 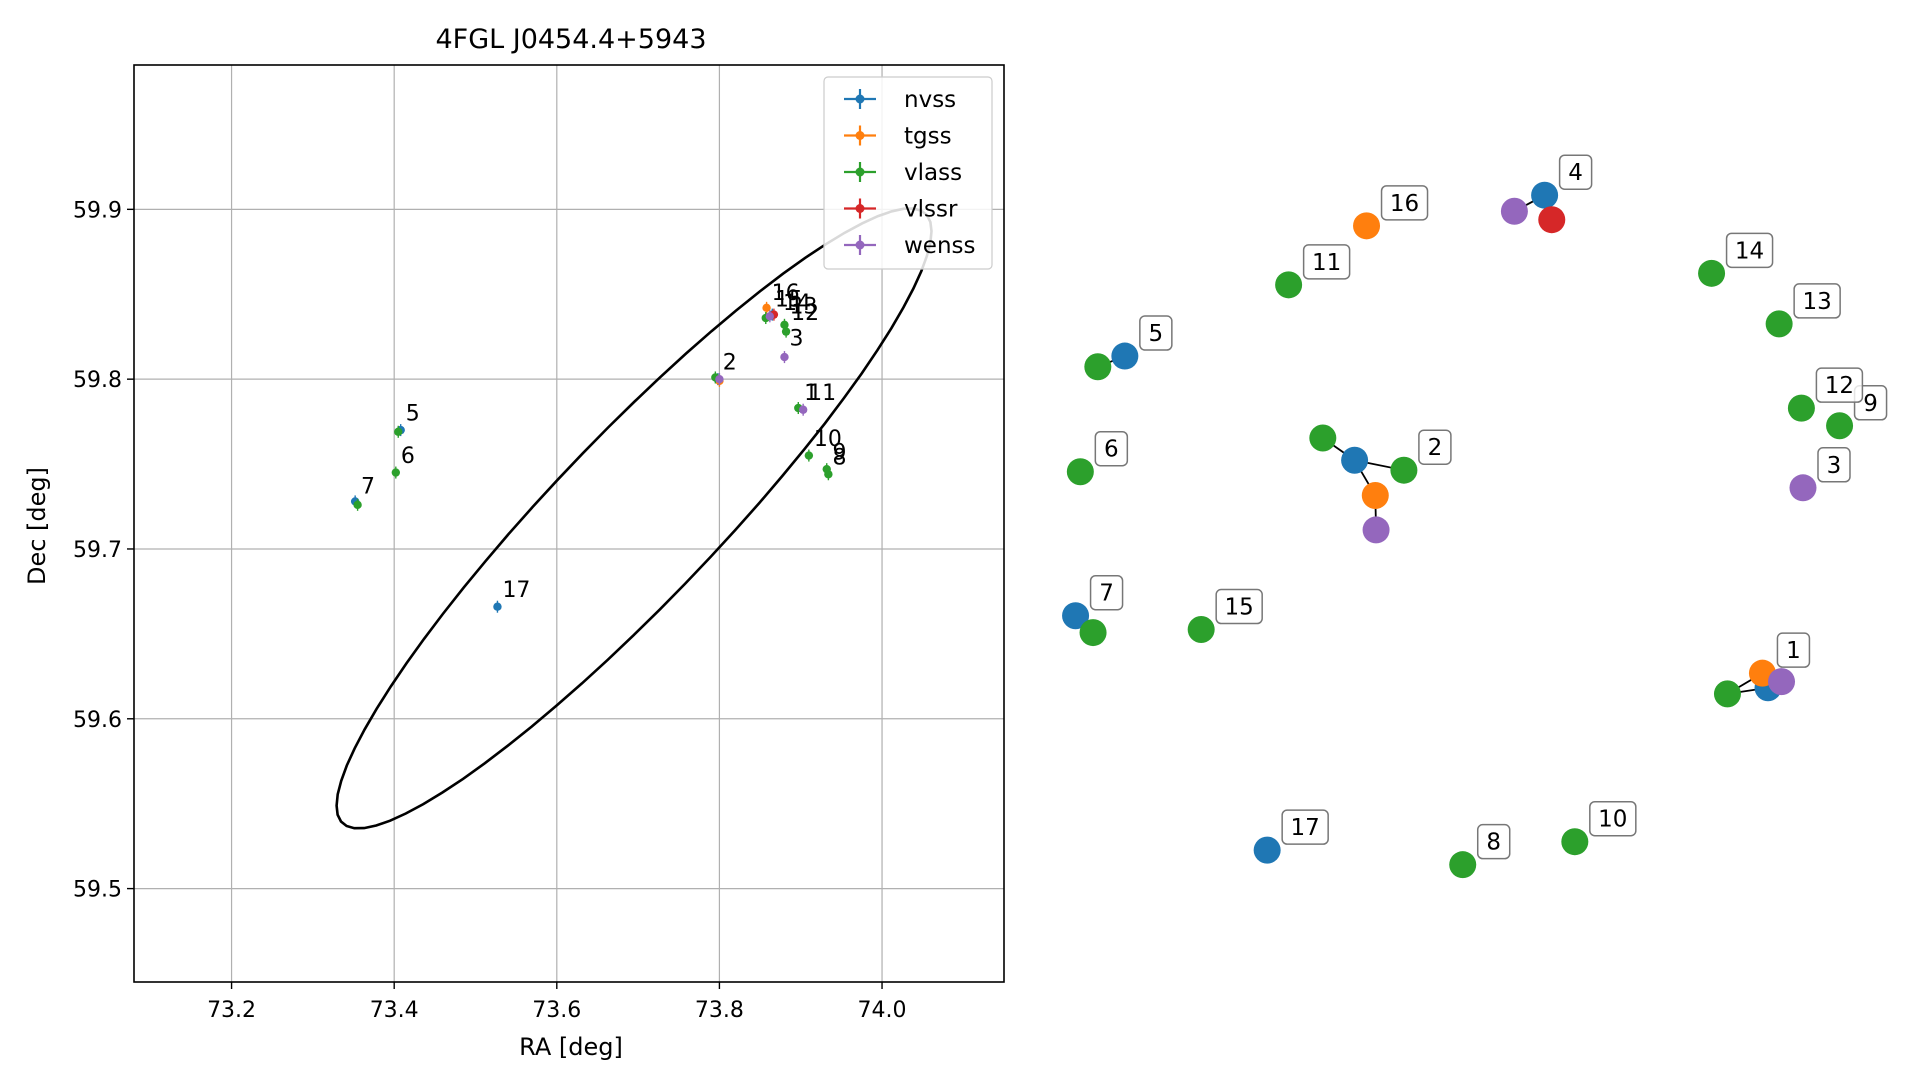 I want to click on point-label: 2, so click(x=730, y=362).